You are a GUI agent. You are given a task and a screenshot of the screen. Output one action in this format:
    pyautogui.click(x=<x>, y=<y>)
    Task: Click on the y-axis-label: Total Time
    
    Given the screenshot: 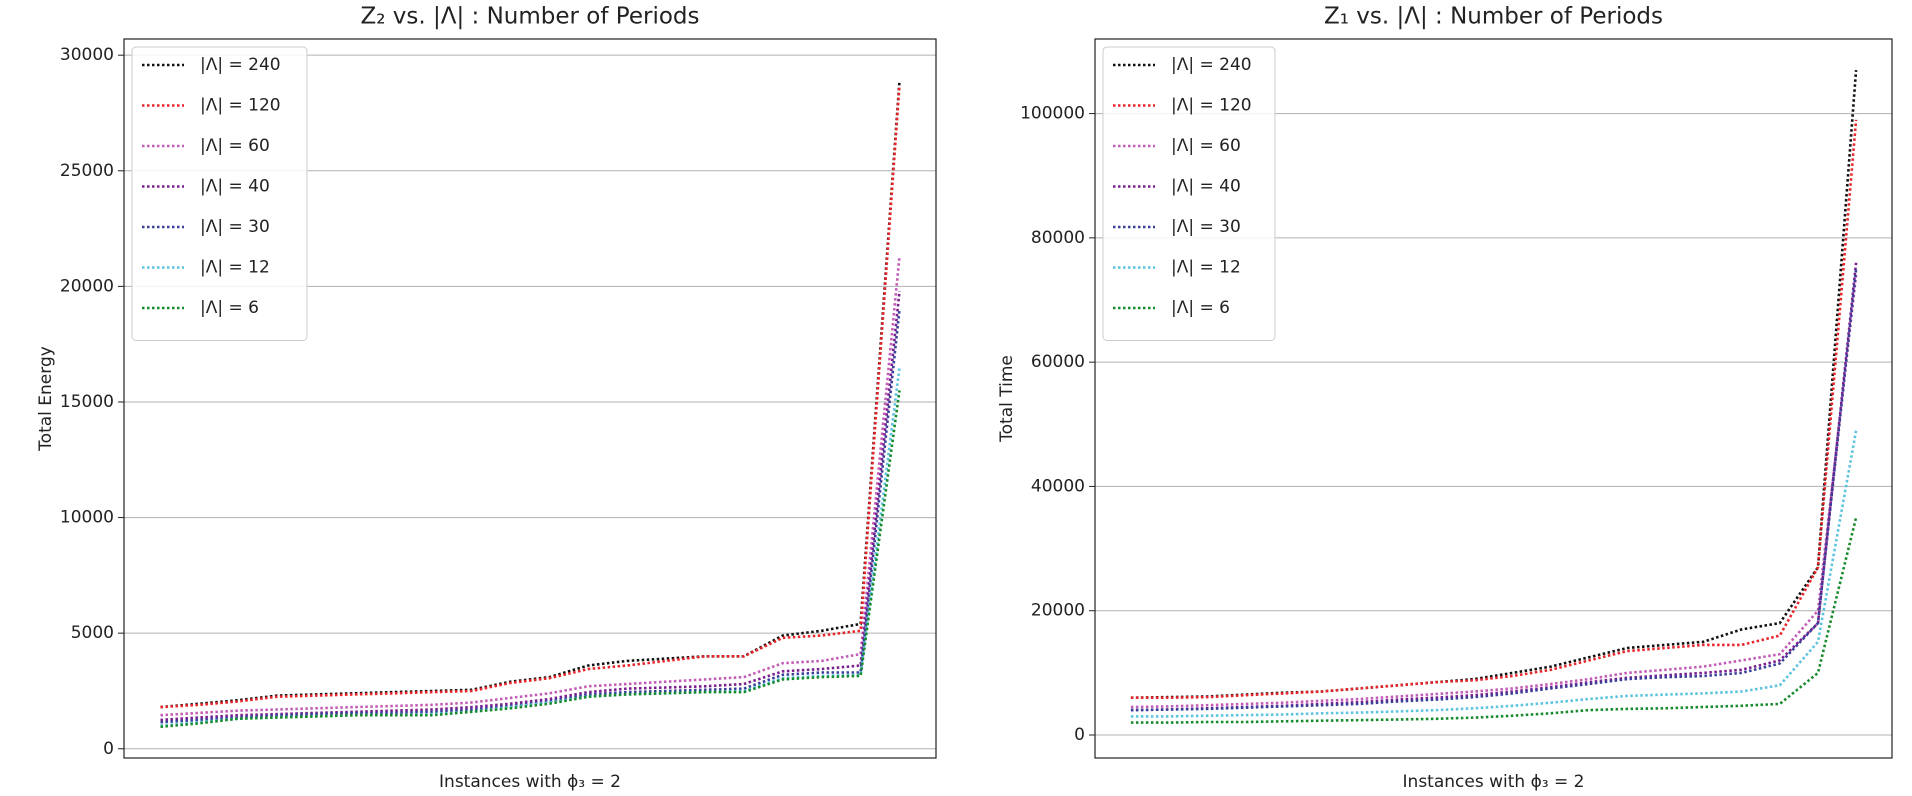 What is the action you would take?
    pyautogui.click(x=1007, y=399)
    